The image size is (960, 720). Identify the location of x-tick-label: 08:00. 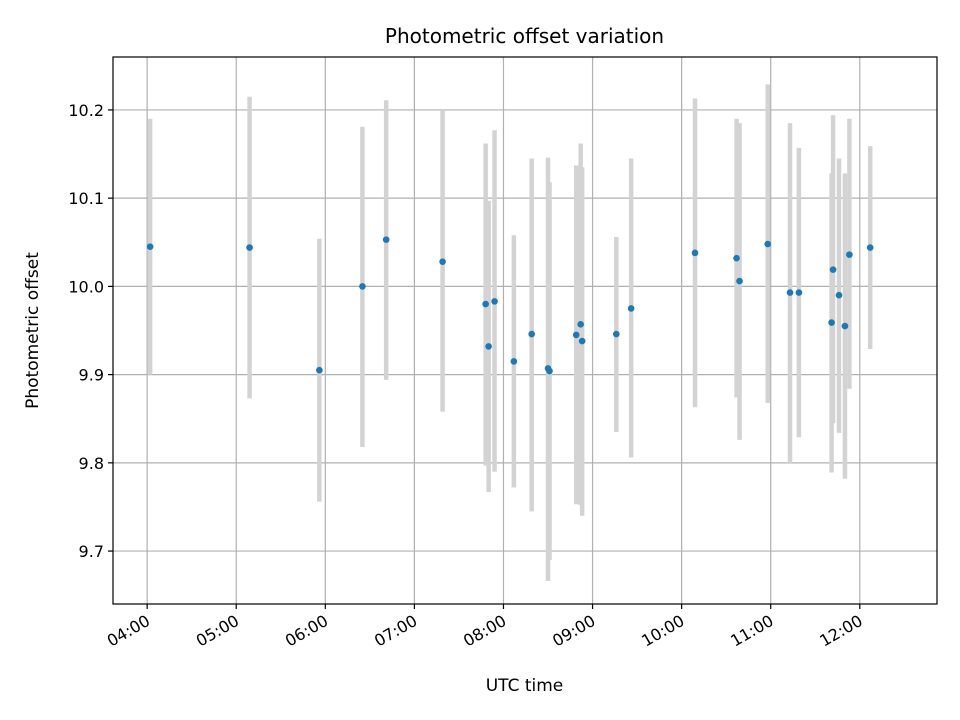
(484, 631).